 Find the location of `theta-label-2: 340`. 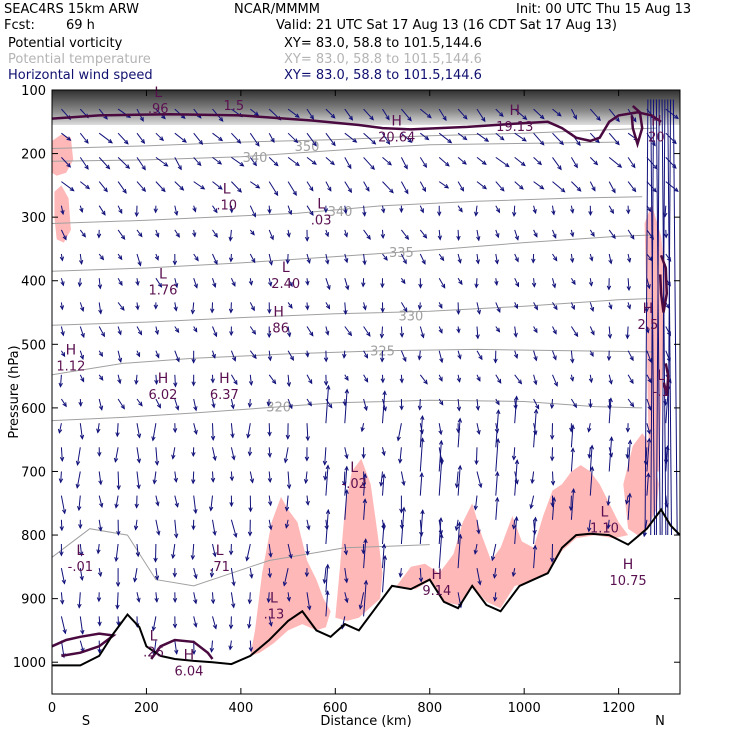

theta-label-2: 340 is located at coordinates (340, 212).